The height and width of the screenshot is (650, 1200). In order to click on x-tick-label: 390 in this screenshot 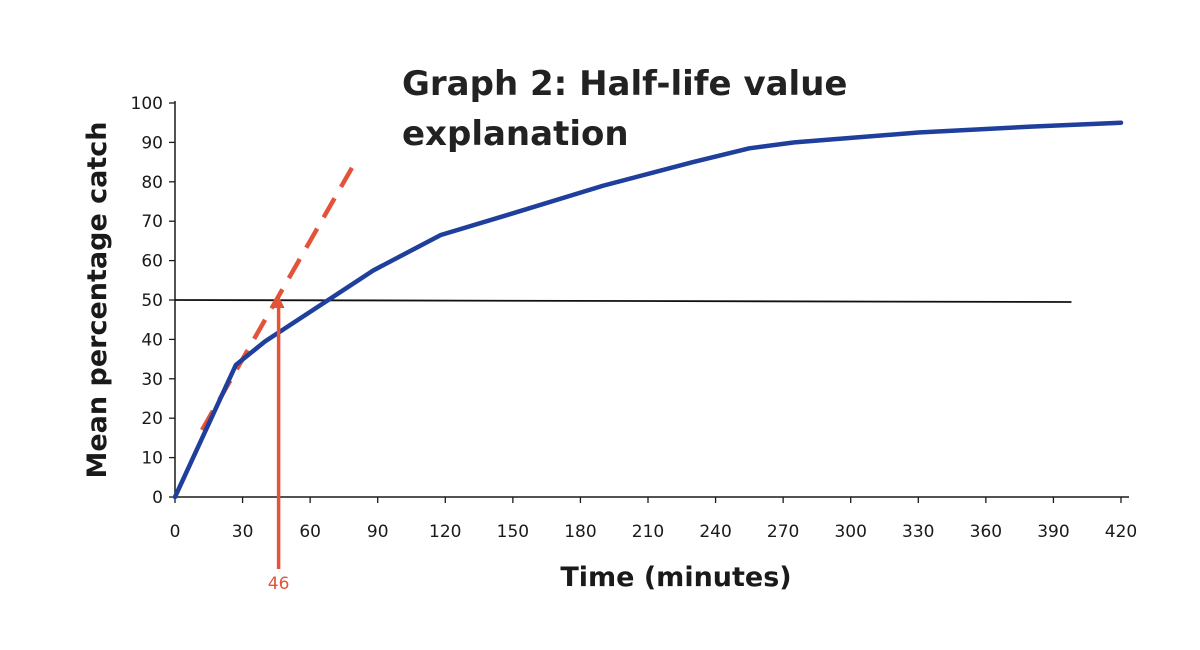, I will do `click(1053, 532)`.